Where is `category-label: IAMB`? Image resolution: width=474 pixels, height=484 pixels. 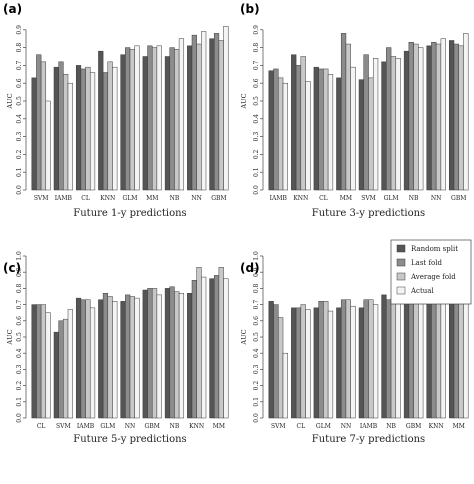
category-label: IAMB is located at coordinates (86, 426).